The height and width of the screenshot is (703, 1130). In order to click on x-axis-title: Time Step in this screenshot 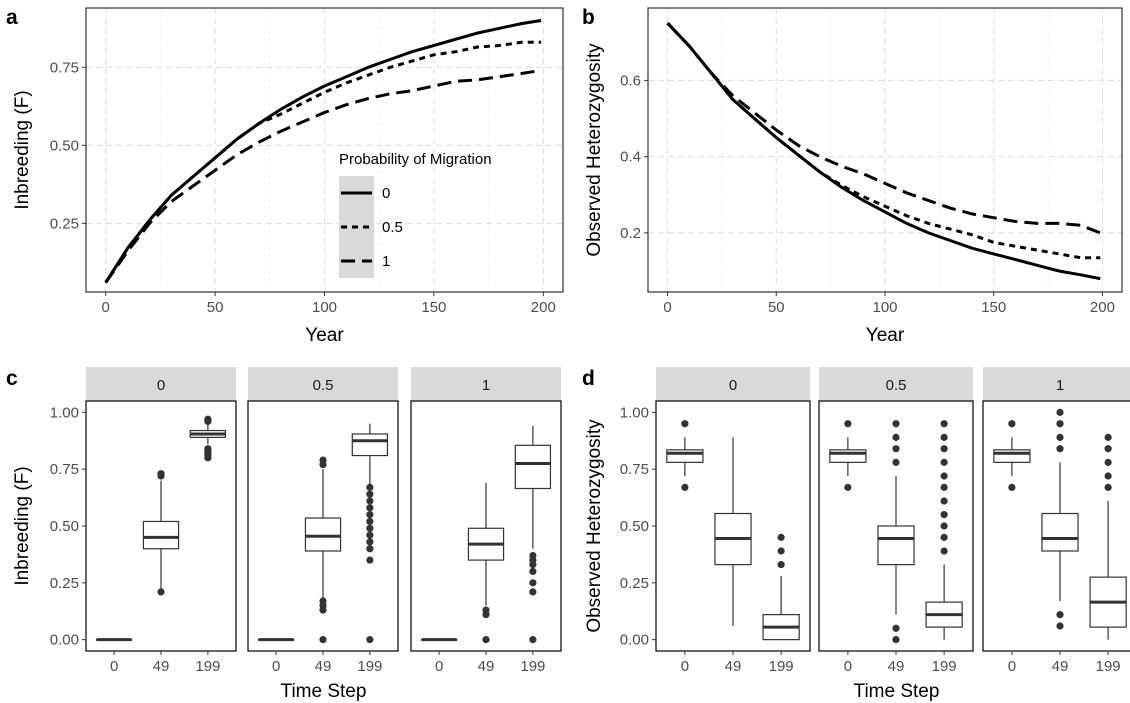, I will do `click(324, 691)`.